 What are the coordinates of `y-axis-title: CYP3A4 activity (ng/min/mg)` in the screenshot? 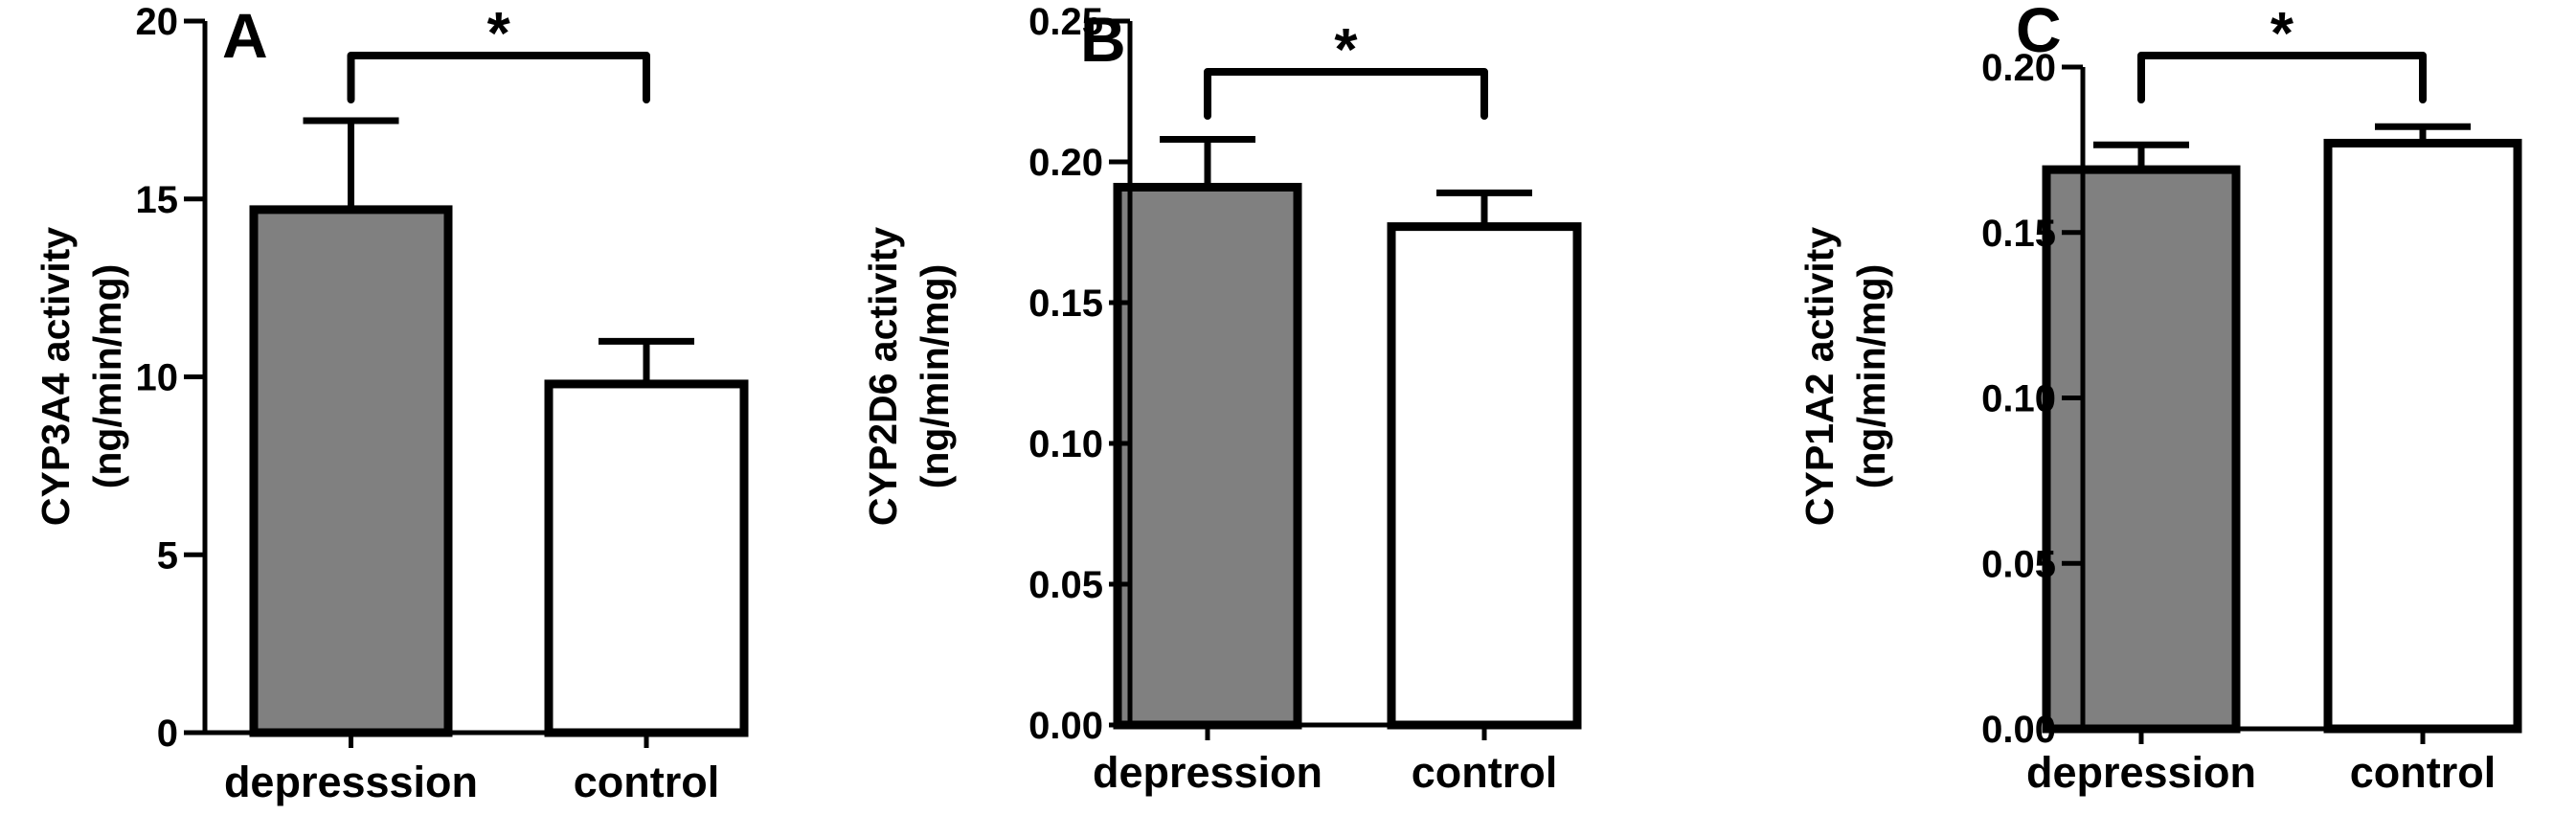 It's located at (81, 376).